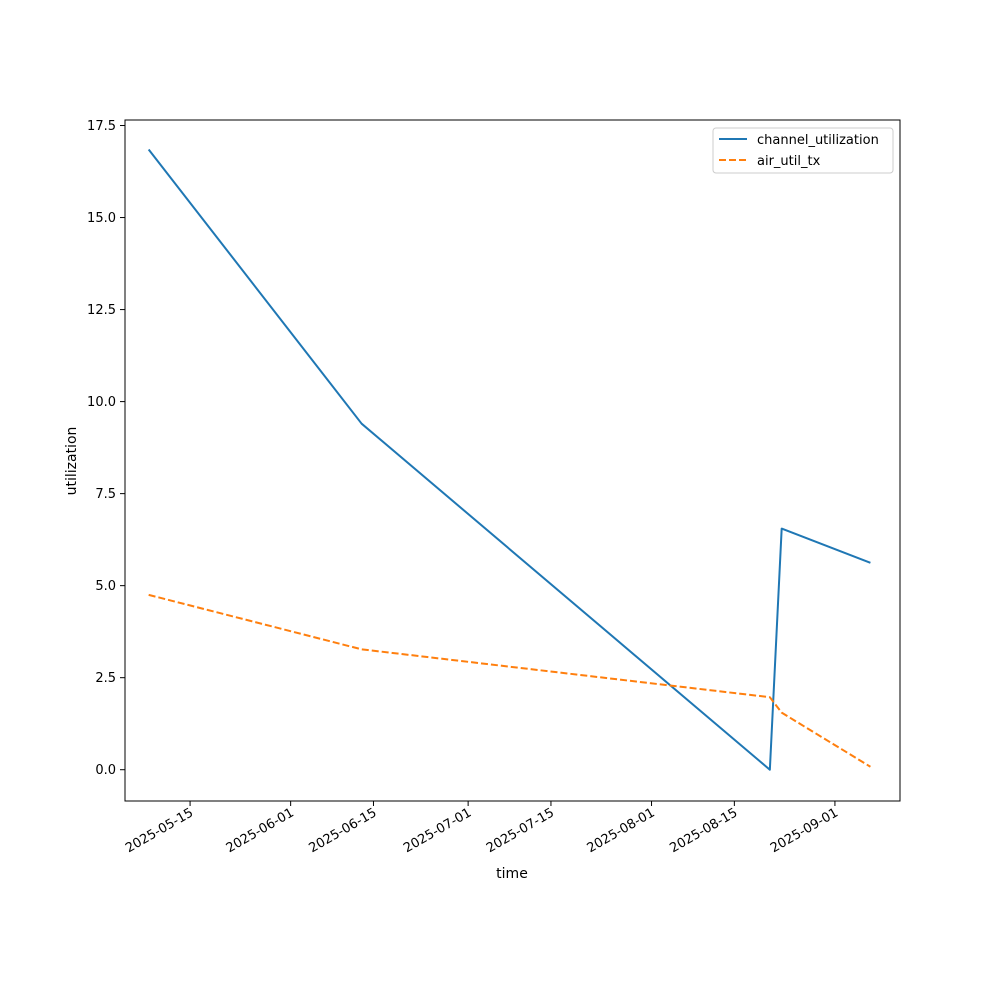 This screenshot has width=1000, height=1000. I want to click on x-axis-label: time, so click(512, 874).